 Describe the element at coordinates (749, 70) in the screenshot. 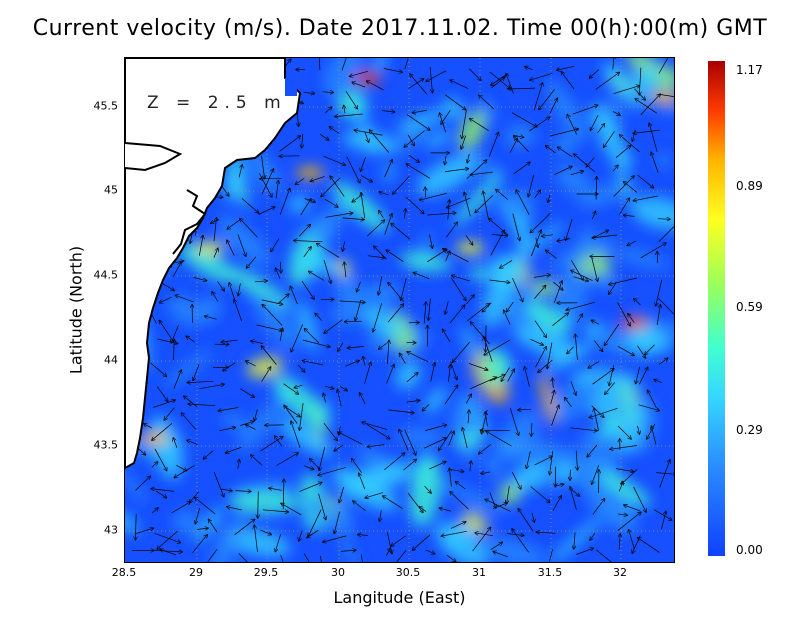

I see `colorbar-tick: 1.17` at that location.